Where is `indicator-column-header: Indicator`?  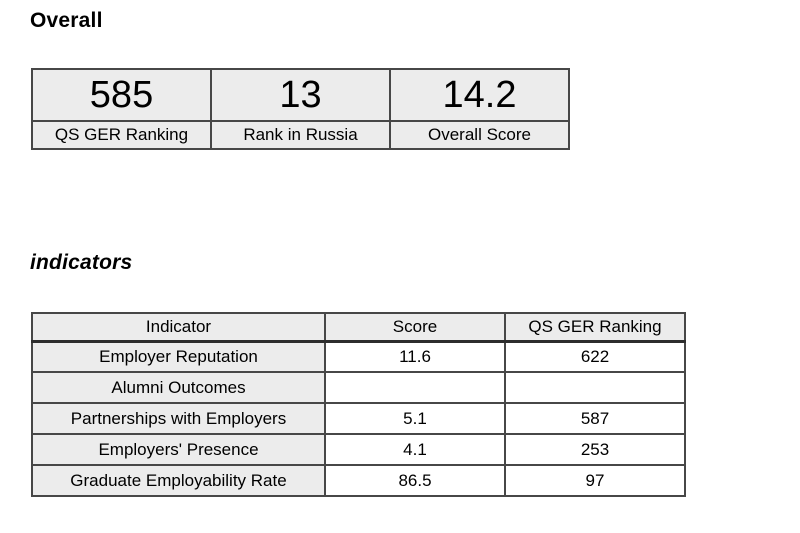 indicator-column-header: Indicator is located at coordinates (178, 327).